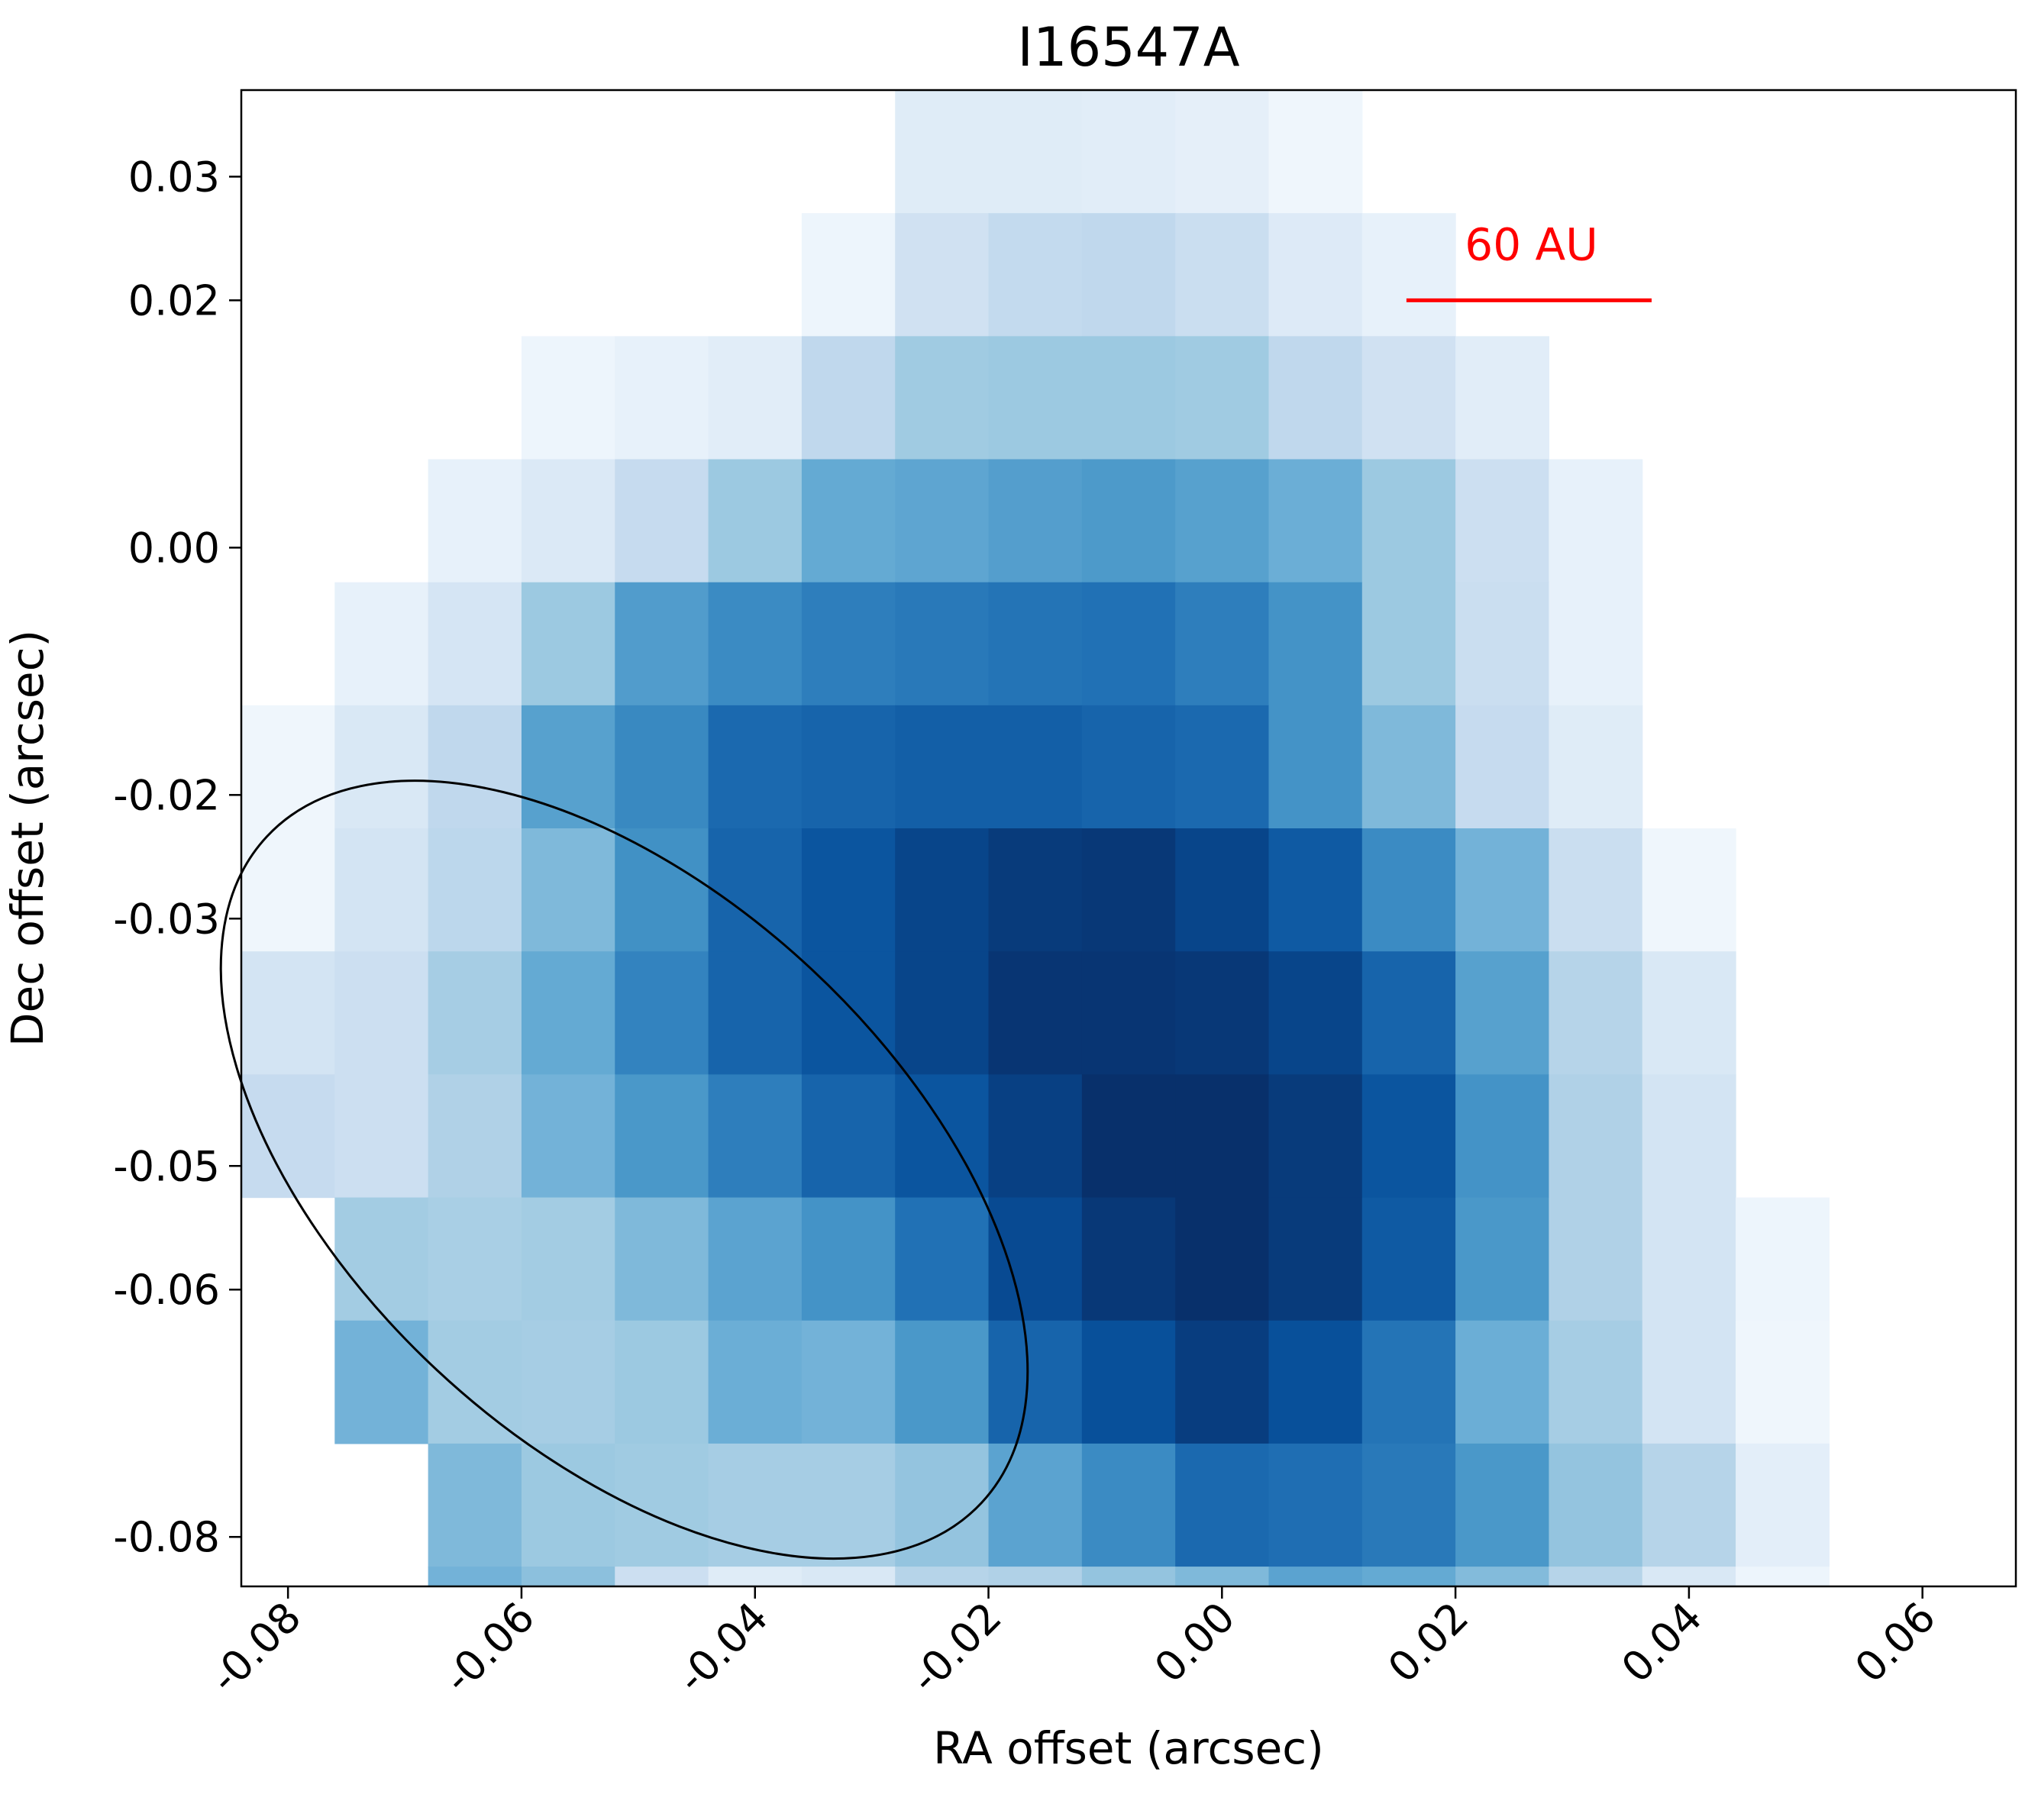  Describe the element at coordinates (1128, 47) in the screenshot. I see `chart-title: I16547A` at that location.